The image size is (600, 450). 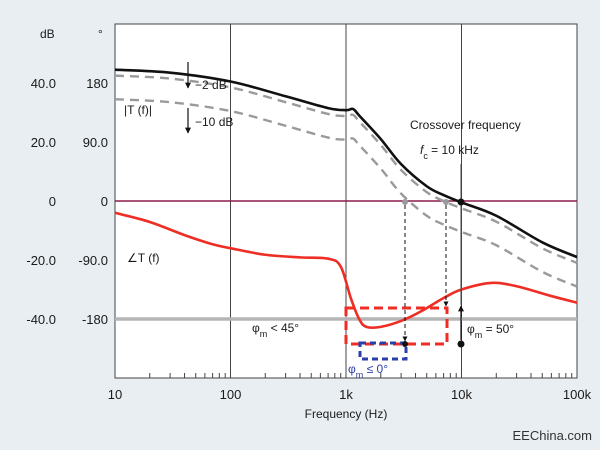 I want to click on left-tick-label-2: 0, so click(x=52, y=201).